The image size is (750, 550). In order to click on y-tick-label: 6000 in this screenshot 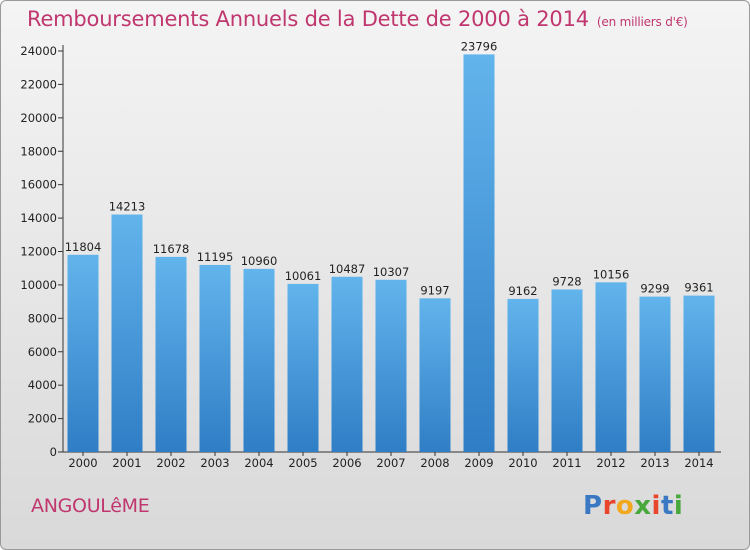, I will do `click(42, 352)`.